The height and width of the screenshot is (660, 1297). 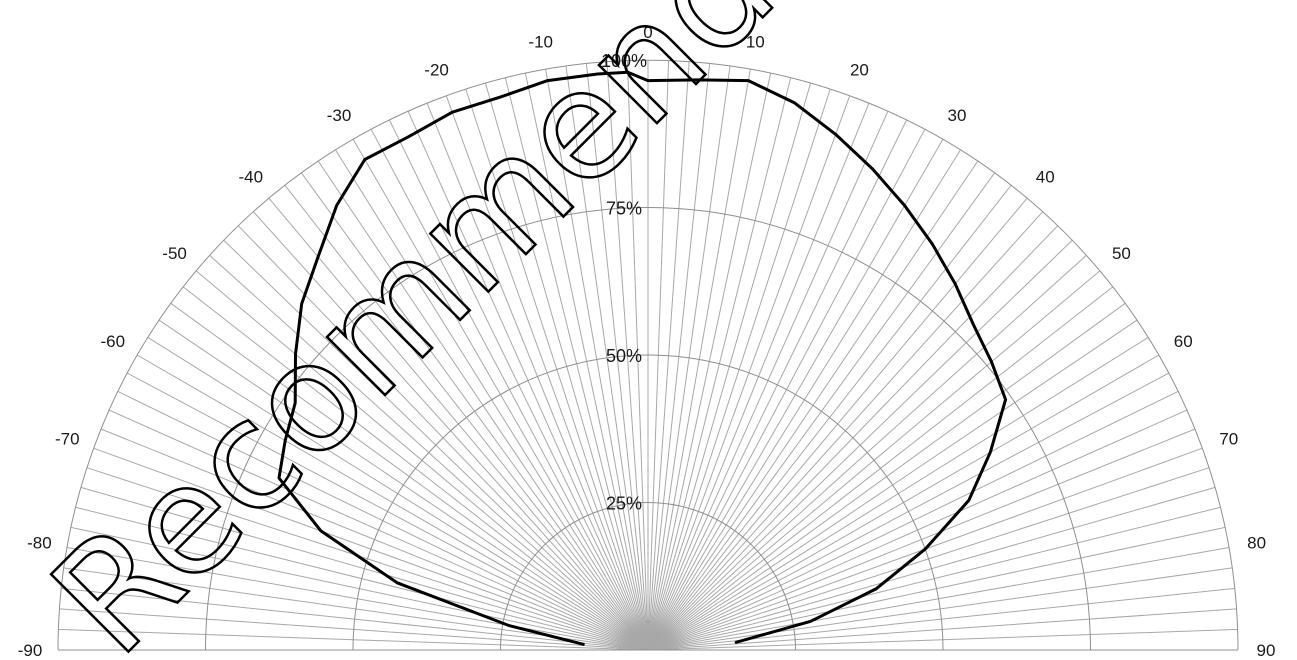 What do you see at coordinates (67, 439) in the screenshot?
I see `angle-tick-label: -70` at bounding box center [67, 439].